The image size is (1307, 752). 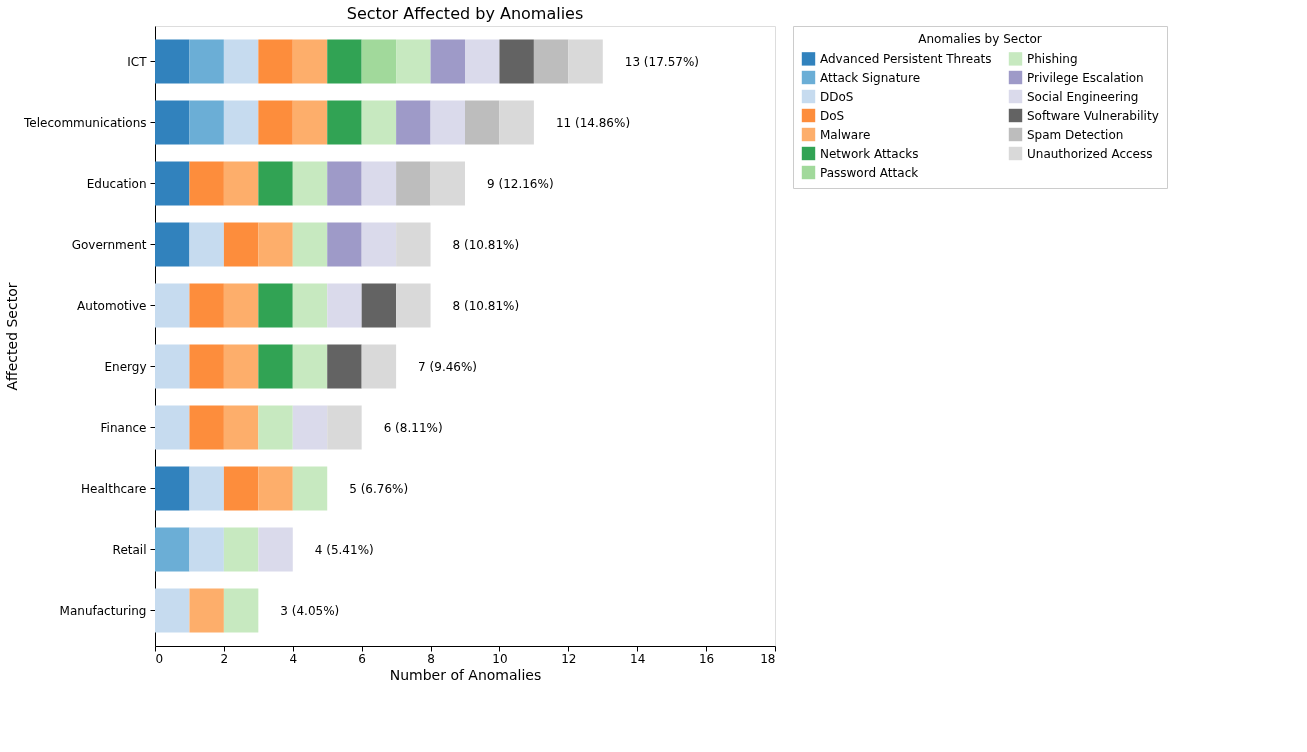 What do you see at coordinates (1083, 96) in the screenshot?
I see `legend-label: Social Engineering` at bounding box center [1083, 96].